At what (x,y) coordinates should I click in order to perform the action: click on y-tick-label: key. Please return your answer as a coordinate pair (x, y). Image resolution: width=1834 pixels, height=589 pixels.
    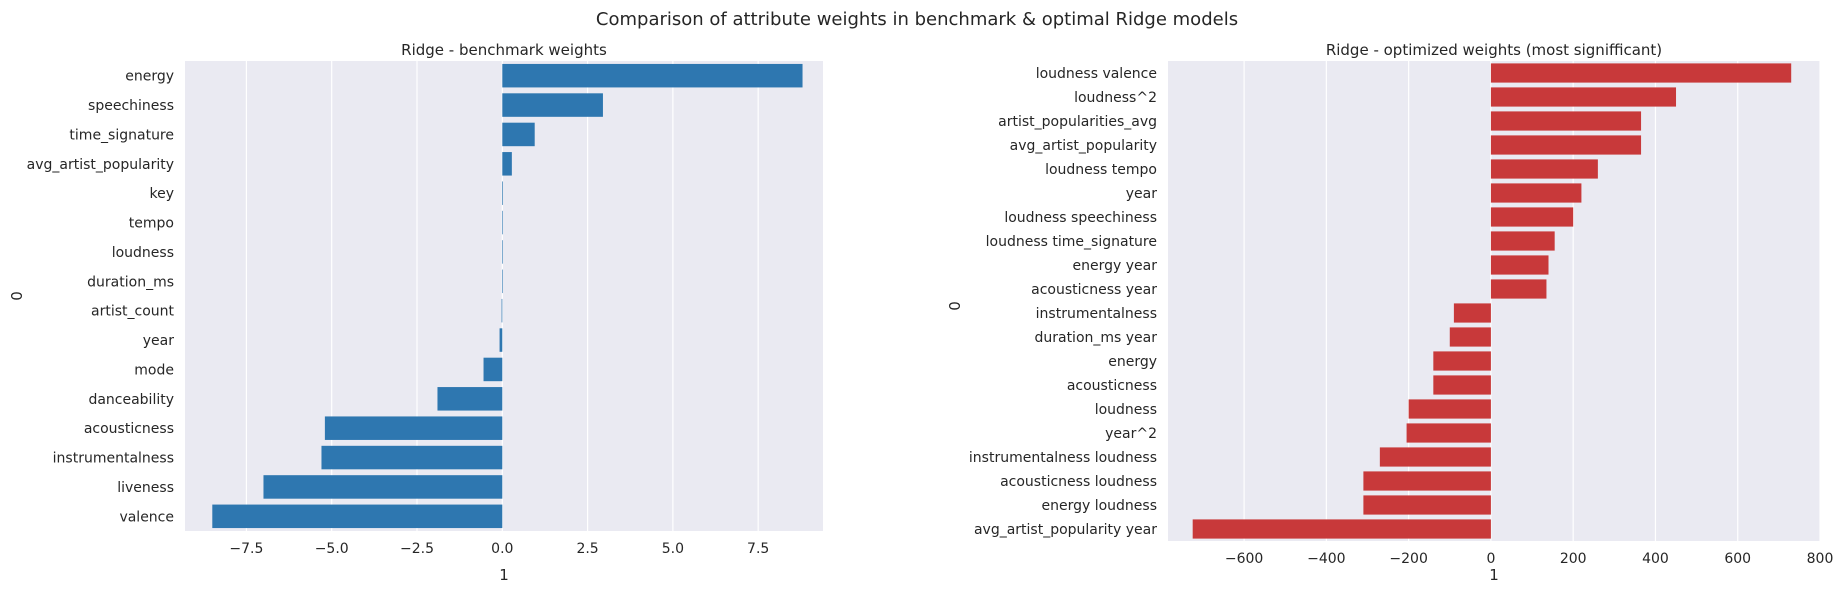
    Looking at the image, I should click on (161, 194).